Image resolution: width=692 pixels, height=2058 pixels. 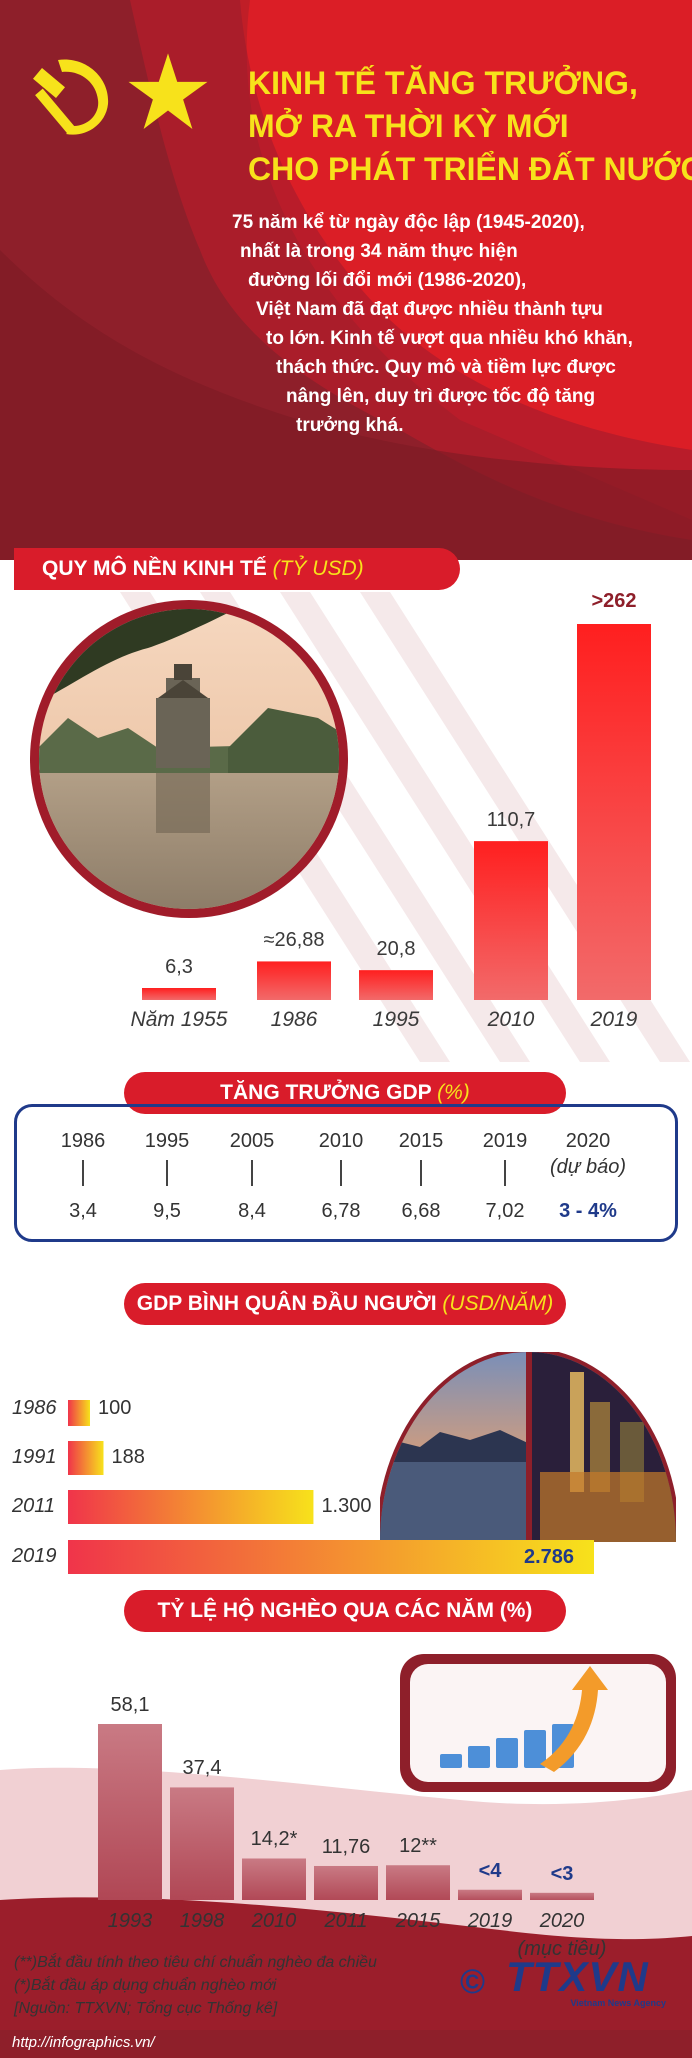 What do you see at coordinates (130, 1921) in the screenshot?
I see `poverty-year-label: 1993` at bounding box center [130, 1921].